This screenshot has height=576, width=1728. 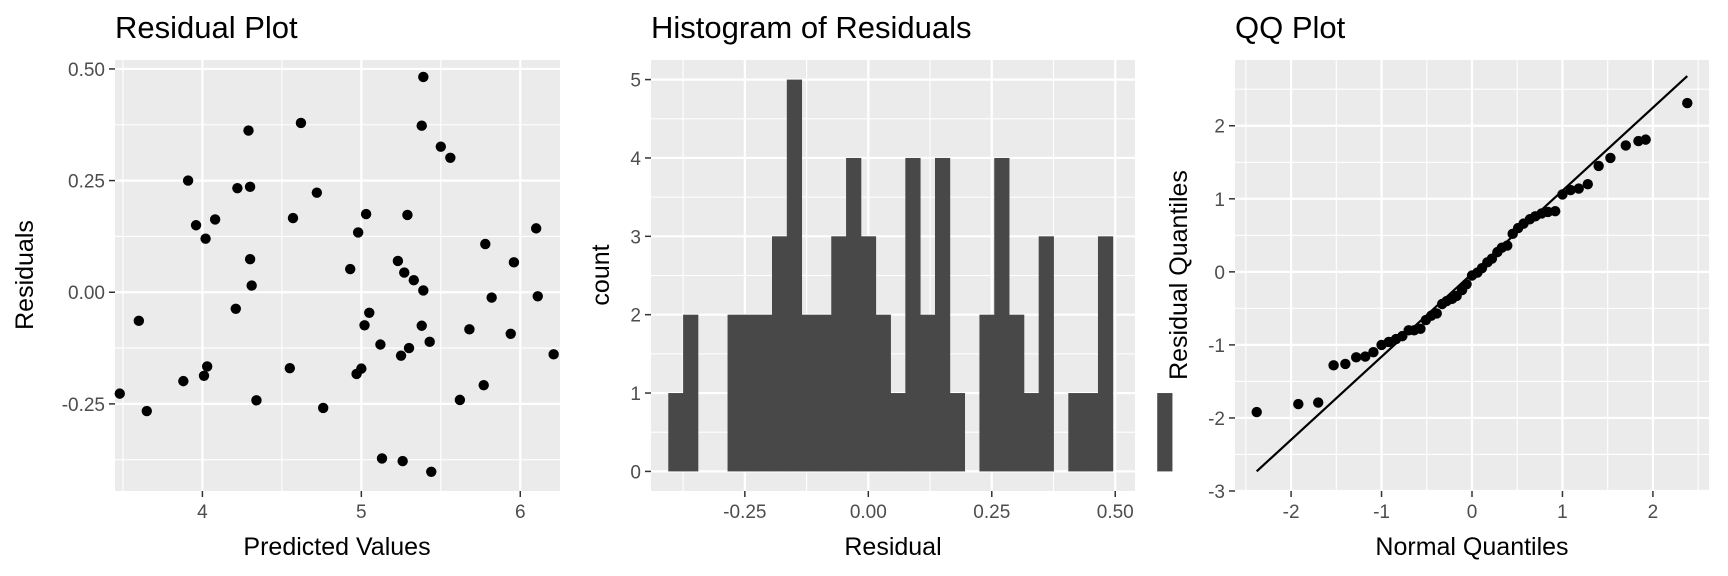 What do you see at coordinates (1381, 512) in the screenshot?
I see `qq-plot-x-tick-label: -1` at bounding box center [1381, 512].